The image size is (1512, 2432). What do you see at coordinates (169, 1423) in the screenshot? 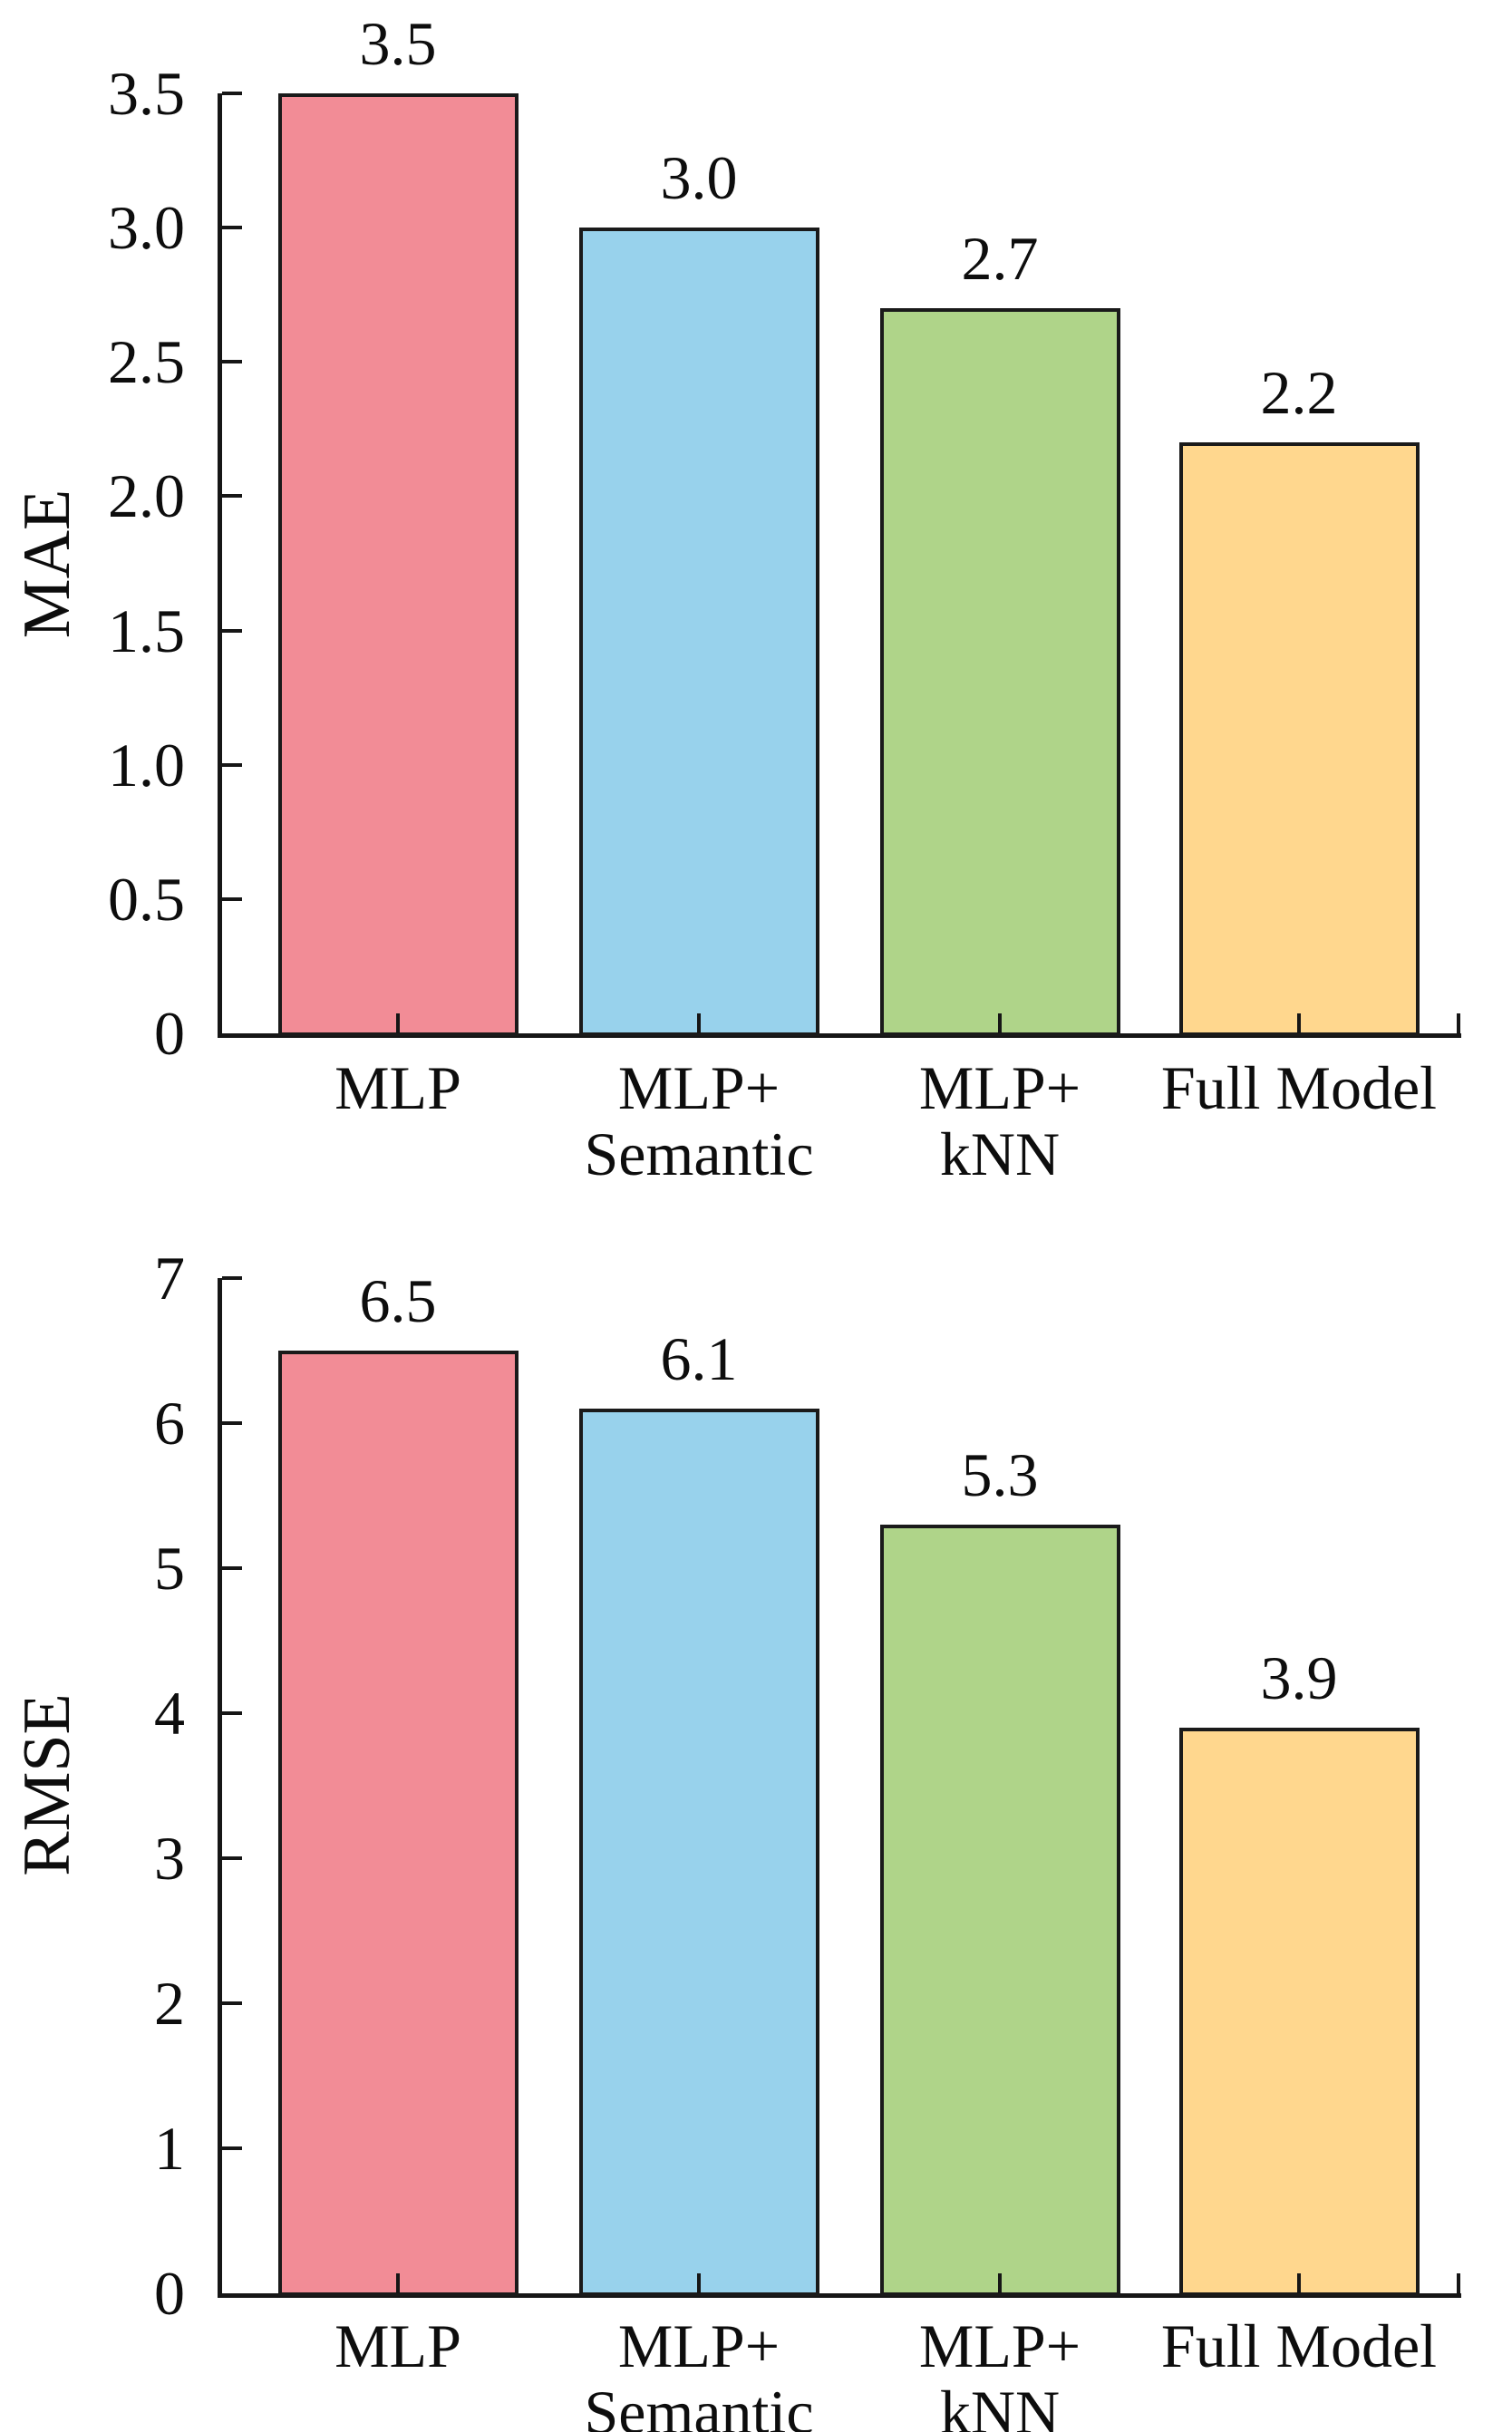
I see `y-tick-label: 6` at bounding box center [169, 1423].